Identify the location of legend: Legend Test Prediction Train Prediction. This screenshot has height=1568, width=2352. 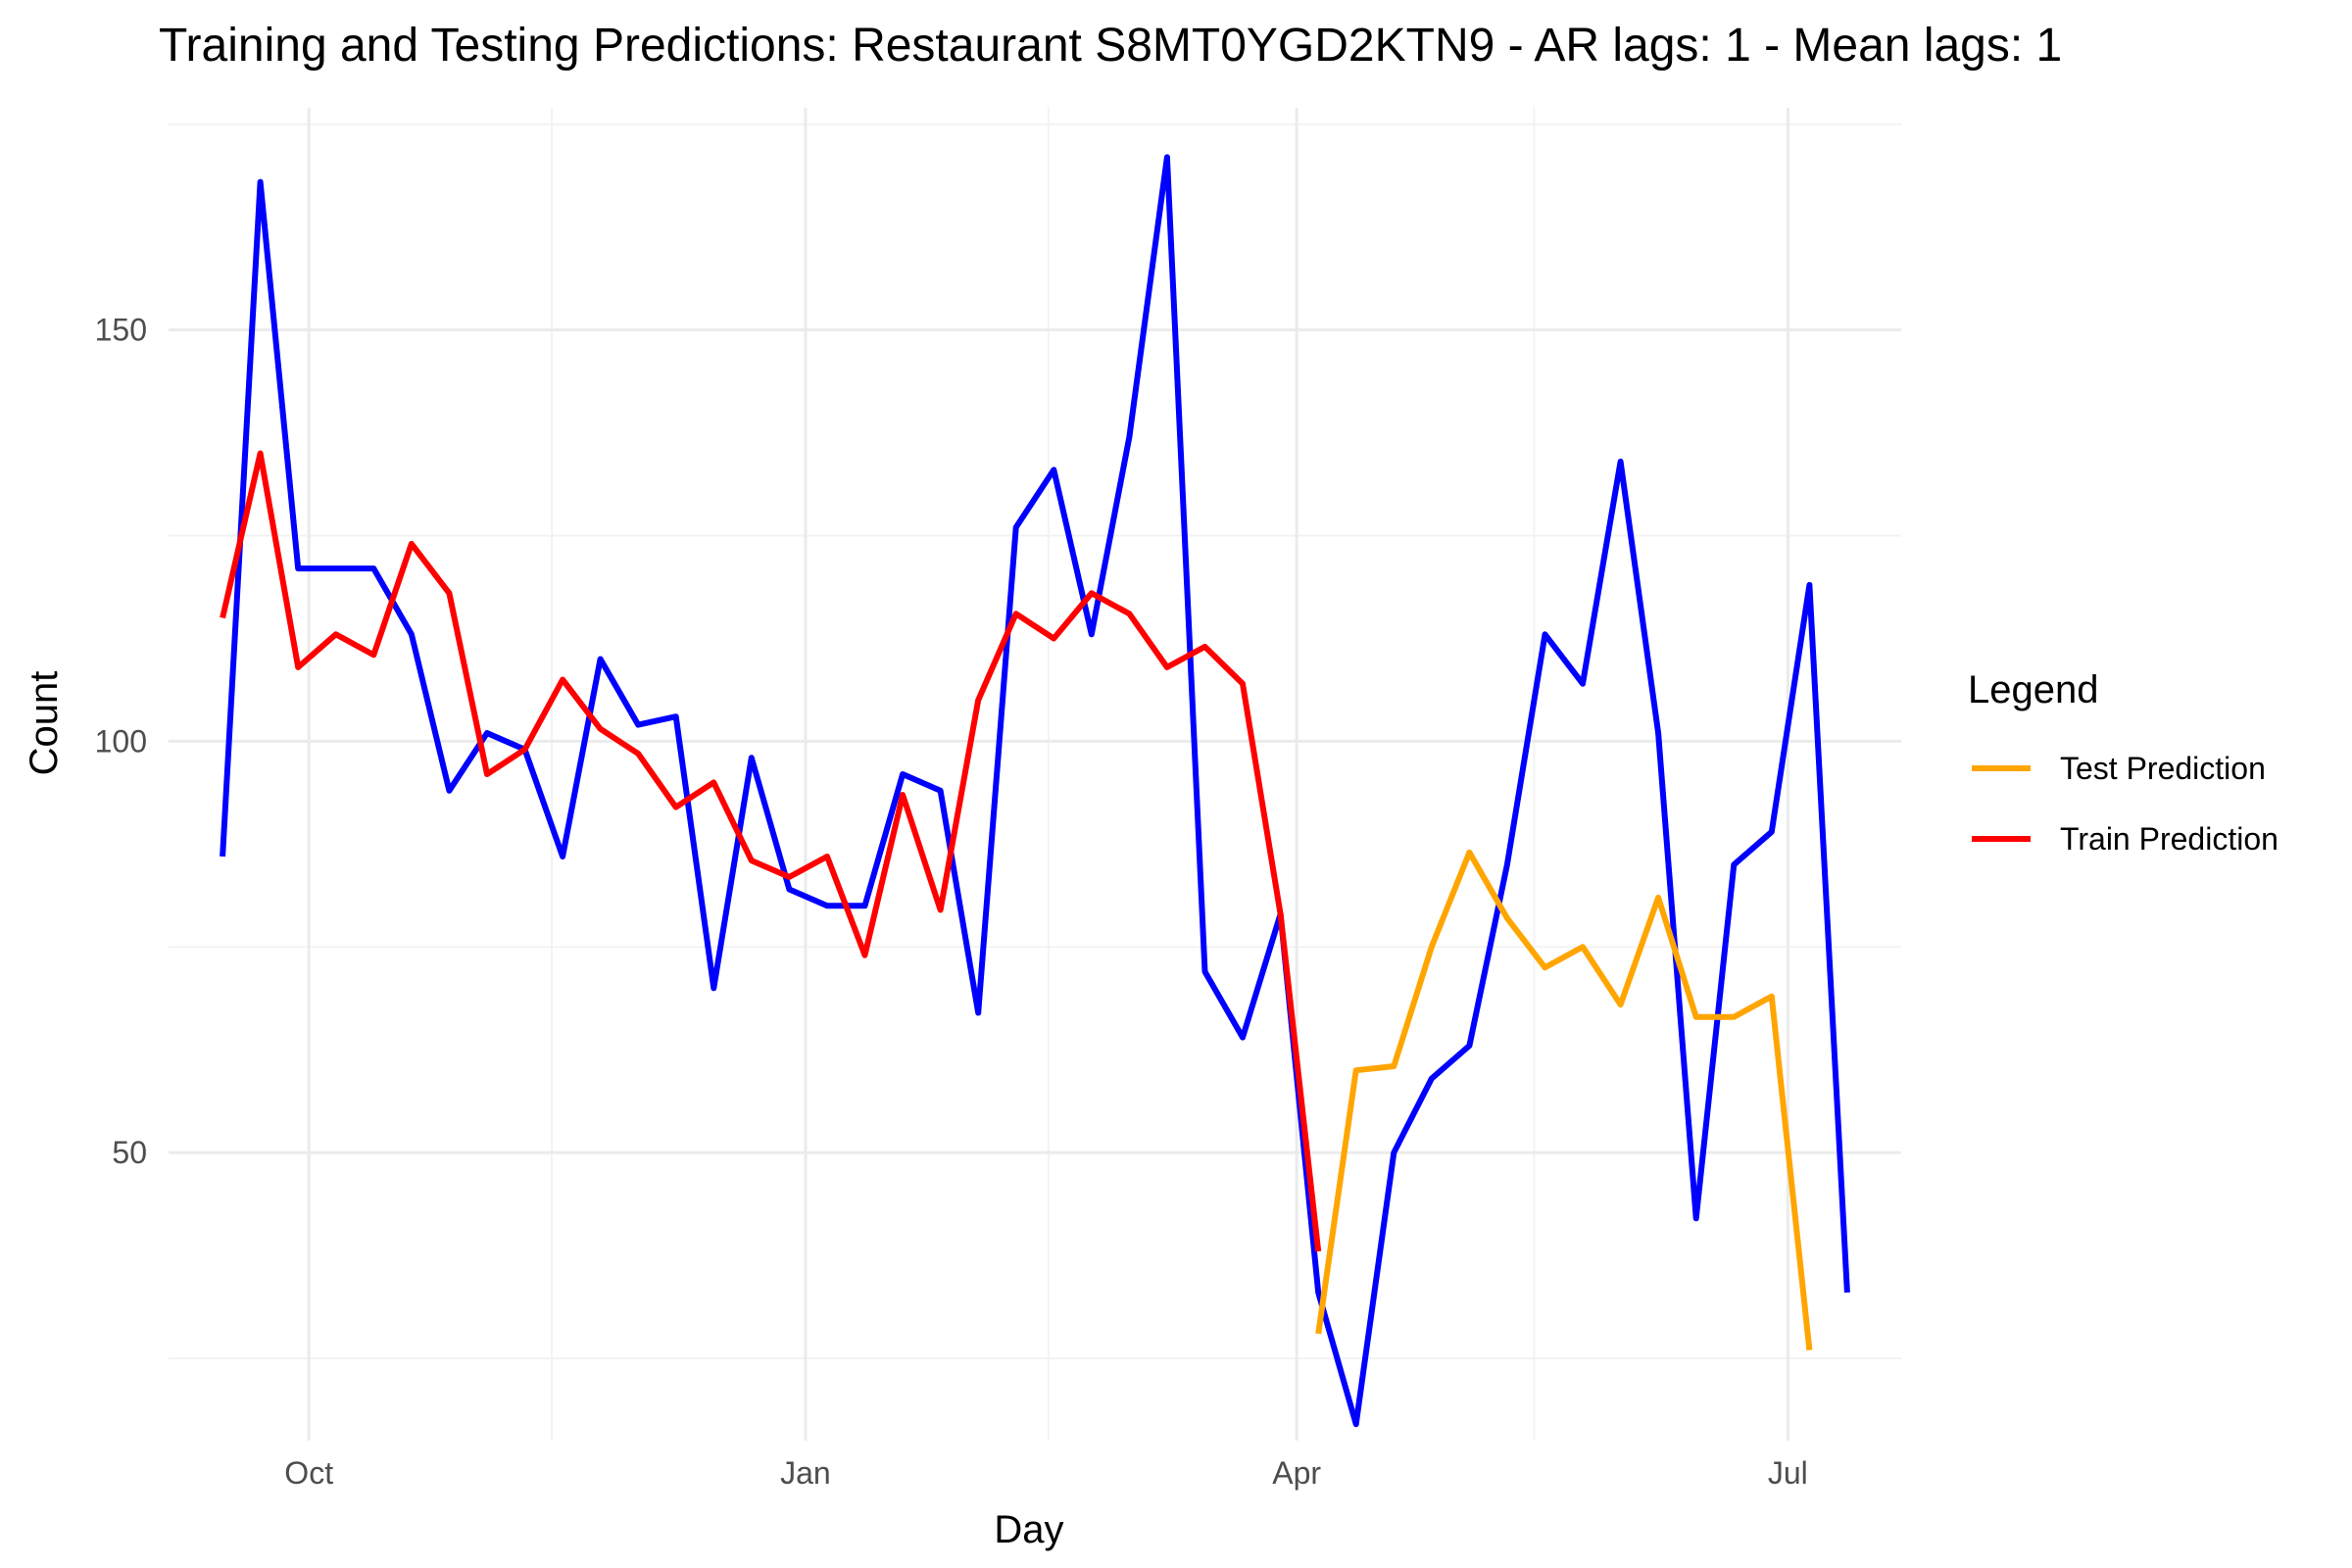
(2123, 762).